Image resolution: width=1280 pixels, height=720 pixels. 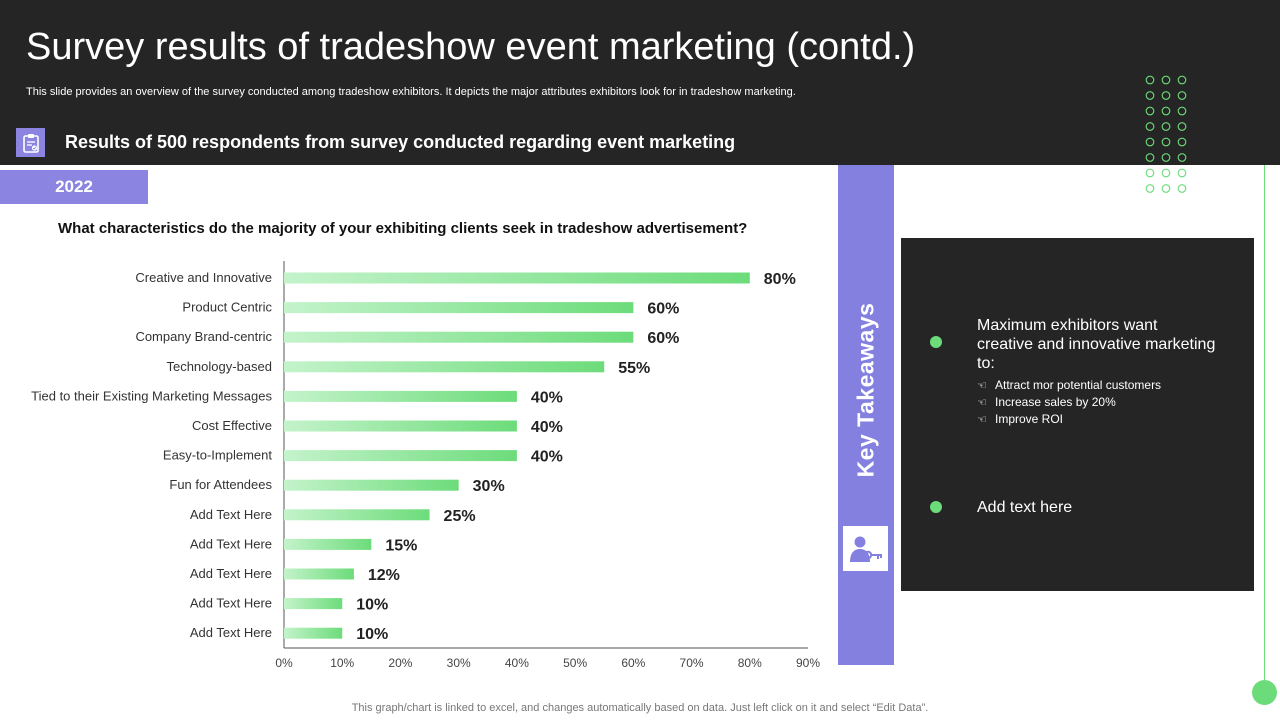 I want to click on value-label: 15%, so click(x=401, y=545).